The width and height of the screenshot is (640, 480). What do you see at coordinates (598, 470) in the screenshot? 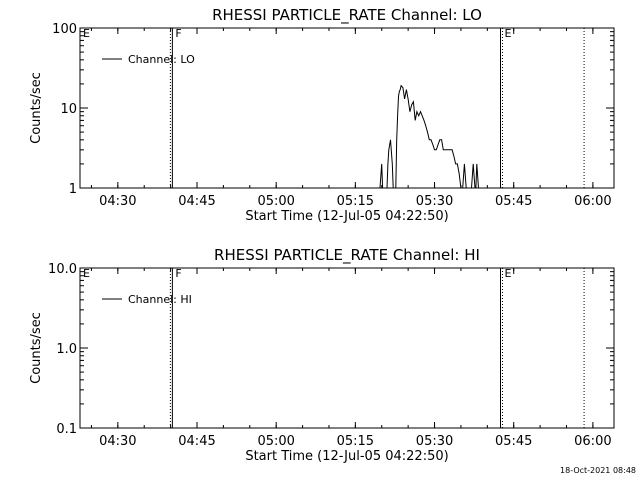
I see `footer-timestamp: 18-Oct-2021 08:48` at bounding box center [598, 470].